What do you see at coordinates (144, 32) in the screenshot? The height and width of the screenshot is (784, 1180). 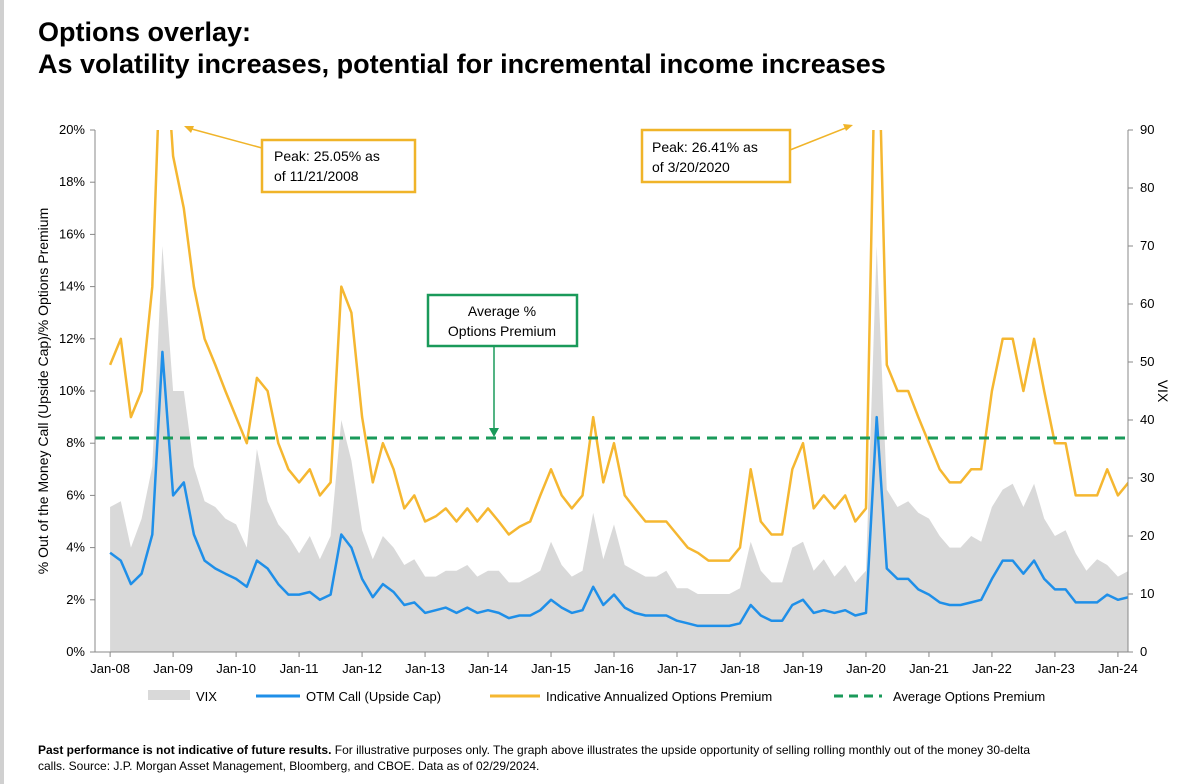 I see `chart-title: Options overlay:` at bounding box center [144, 32].